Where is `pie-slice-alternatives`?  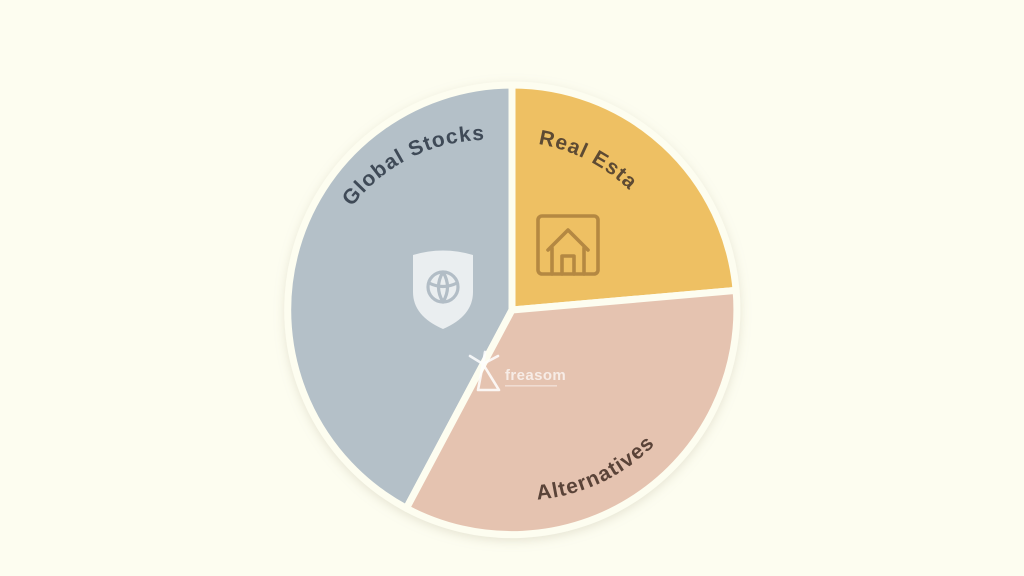 pie-slice-alternatives is located at coordinates (571, 412).